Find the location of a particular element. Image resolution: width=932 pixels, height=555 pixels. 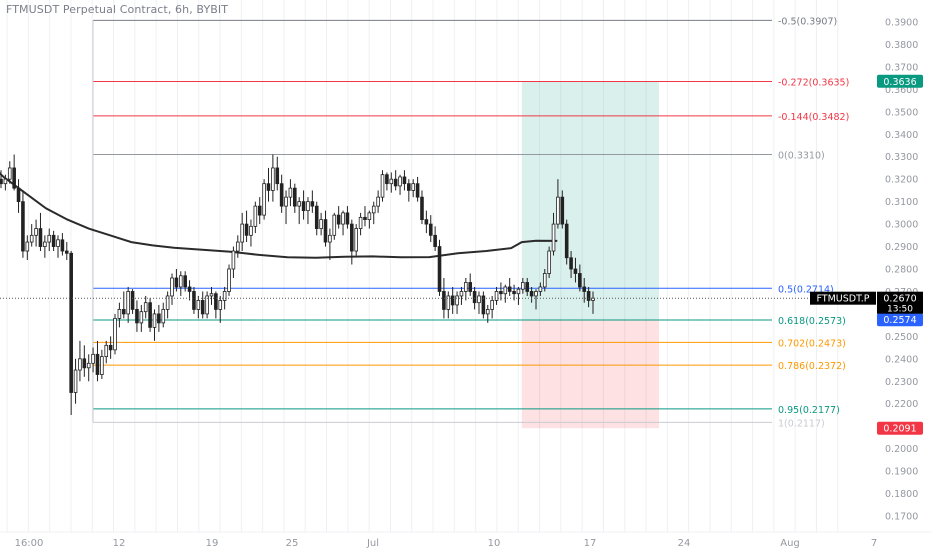

y-tick-label: 0.3700 is located at coordinates (901, 67).